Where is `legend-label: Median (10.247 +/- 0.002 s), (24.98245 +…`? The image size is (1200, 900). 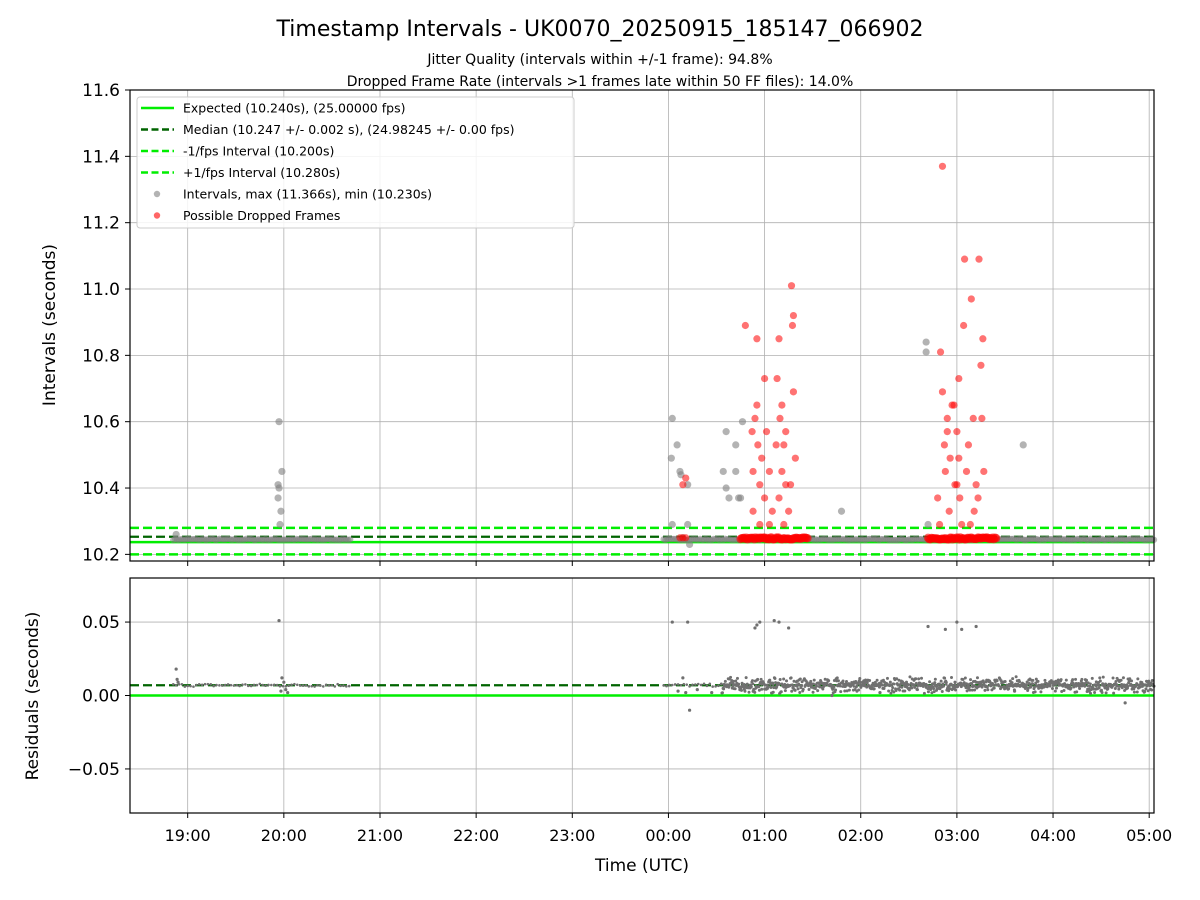 legend-label: Median (10.247 +/- 0.002 s), (24.98245 +… is located at coordinates (348, 129).